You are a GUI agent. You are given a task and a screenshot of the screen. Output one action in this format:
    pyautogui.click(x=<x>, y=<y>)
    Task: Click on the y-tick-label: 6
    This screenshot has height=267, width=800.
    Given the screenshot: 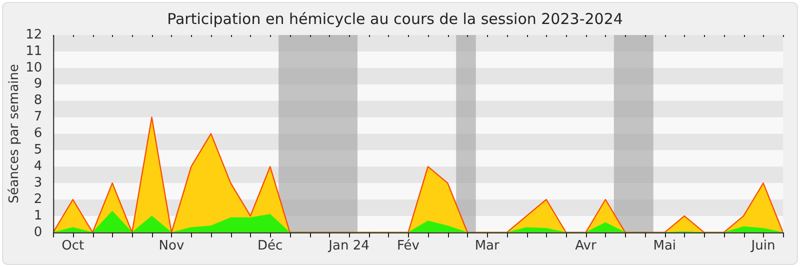 What is the action you would take?
    pyautogui.click(x=38, y=134)
    